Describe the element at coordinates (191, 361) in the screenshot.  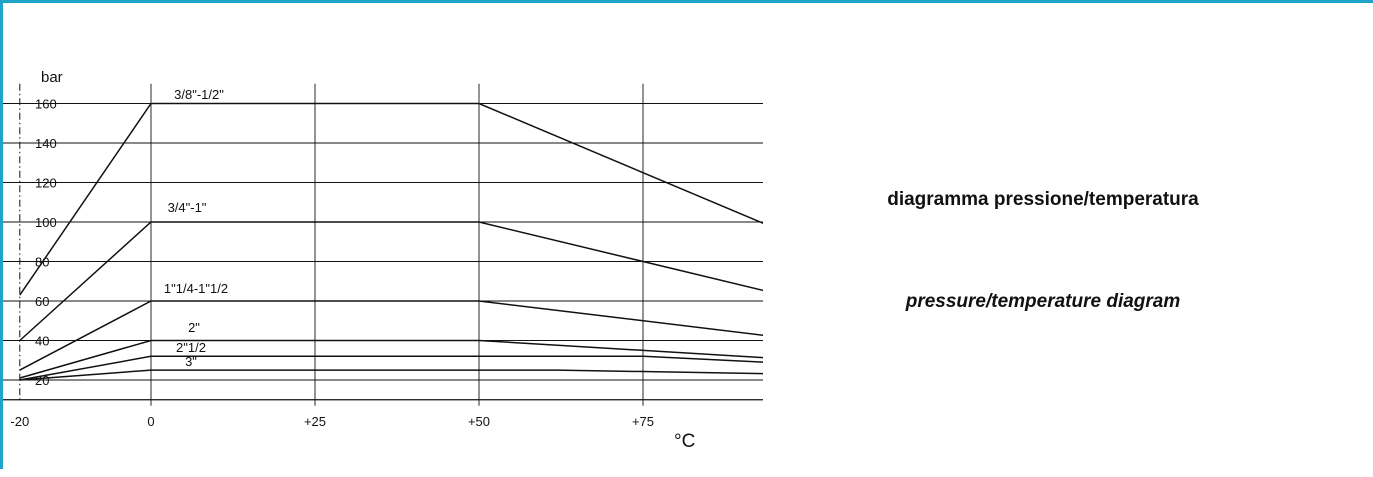
I see `series-label-6: 3"` at that location.